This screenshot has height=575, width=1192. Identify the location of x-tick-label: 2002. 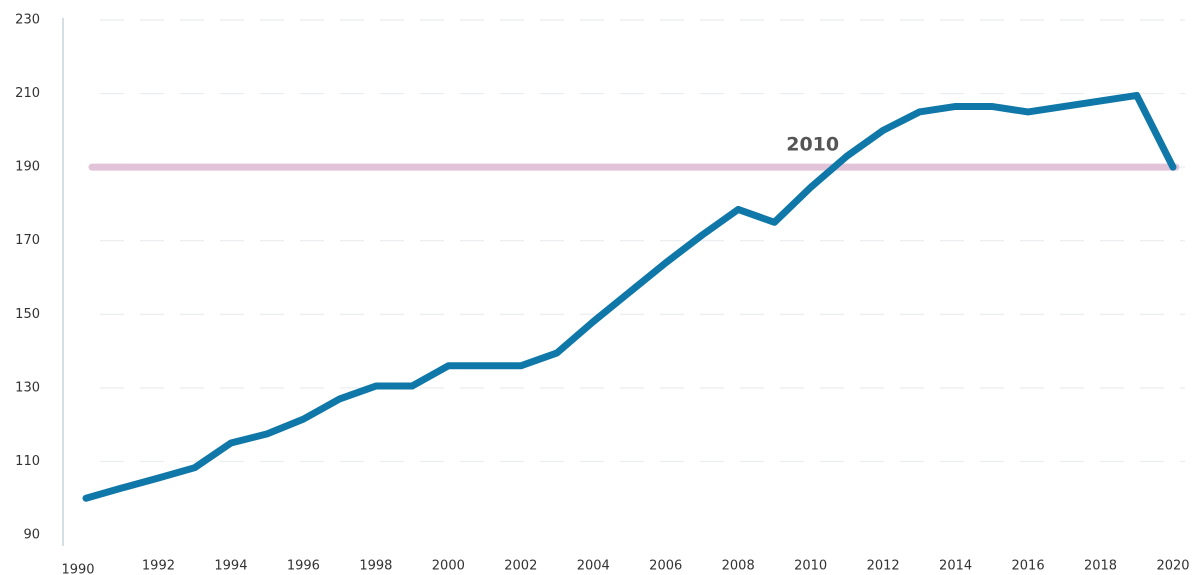
(520, 566).